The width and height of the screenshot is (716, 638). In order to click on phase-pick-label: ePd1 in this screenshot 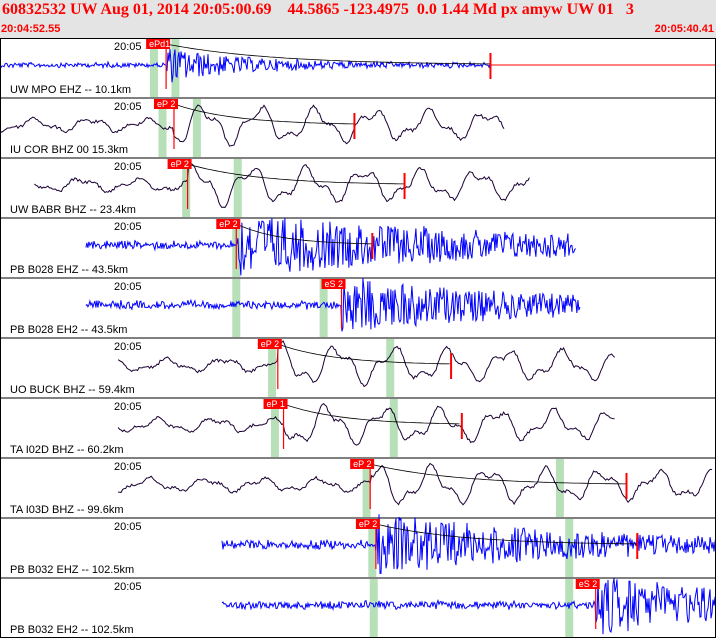, I will do `click(159, 44)`.